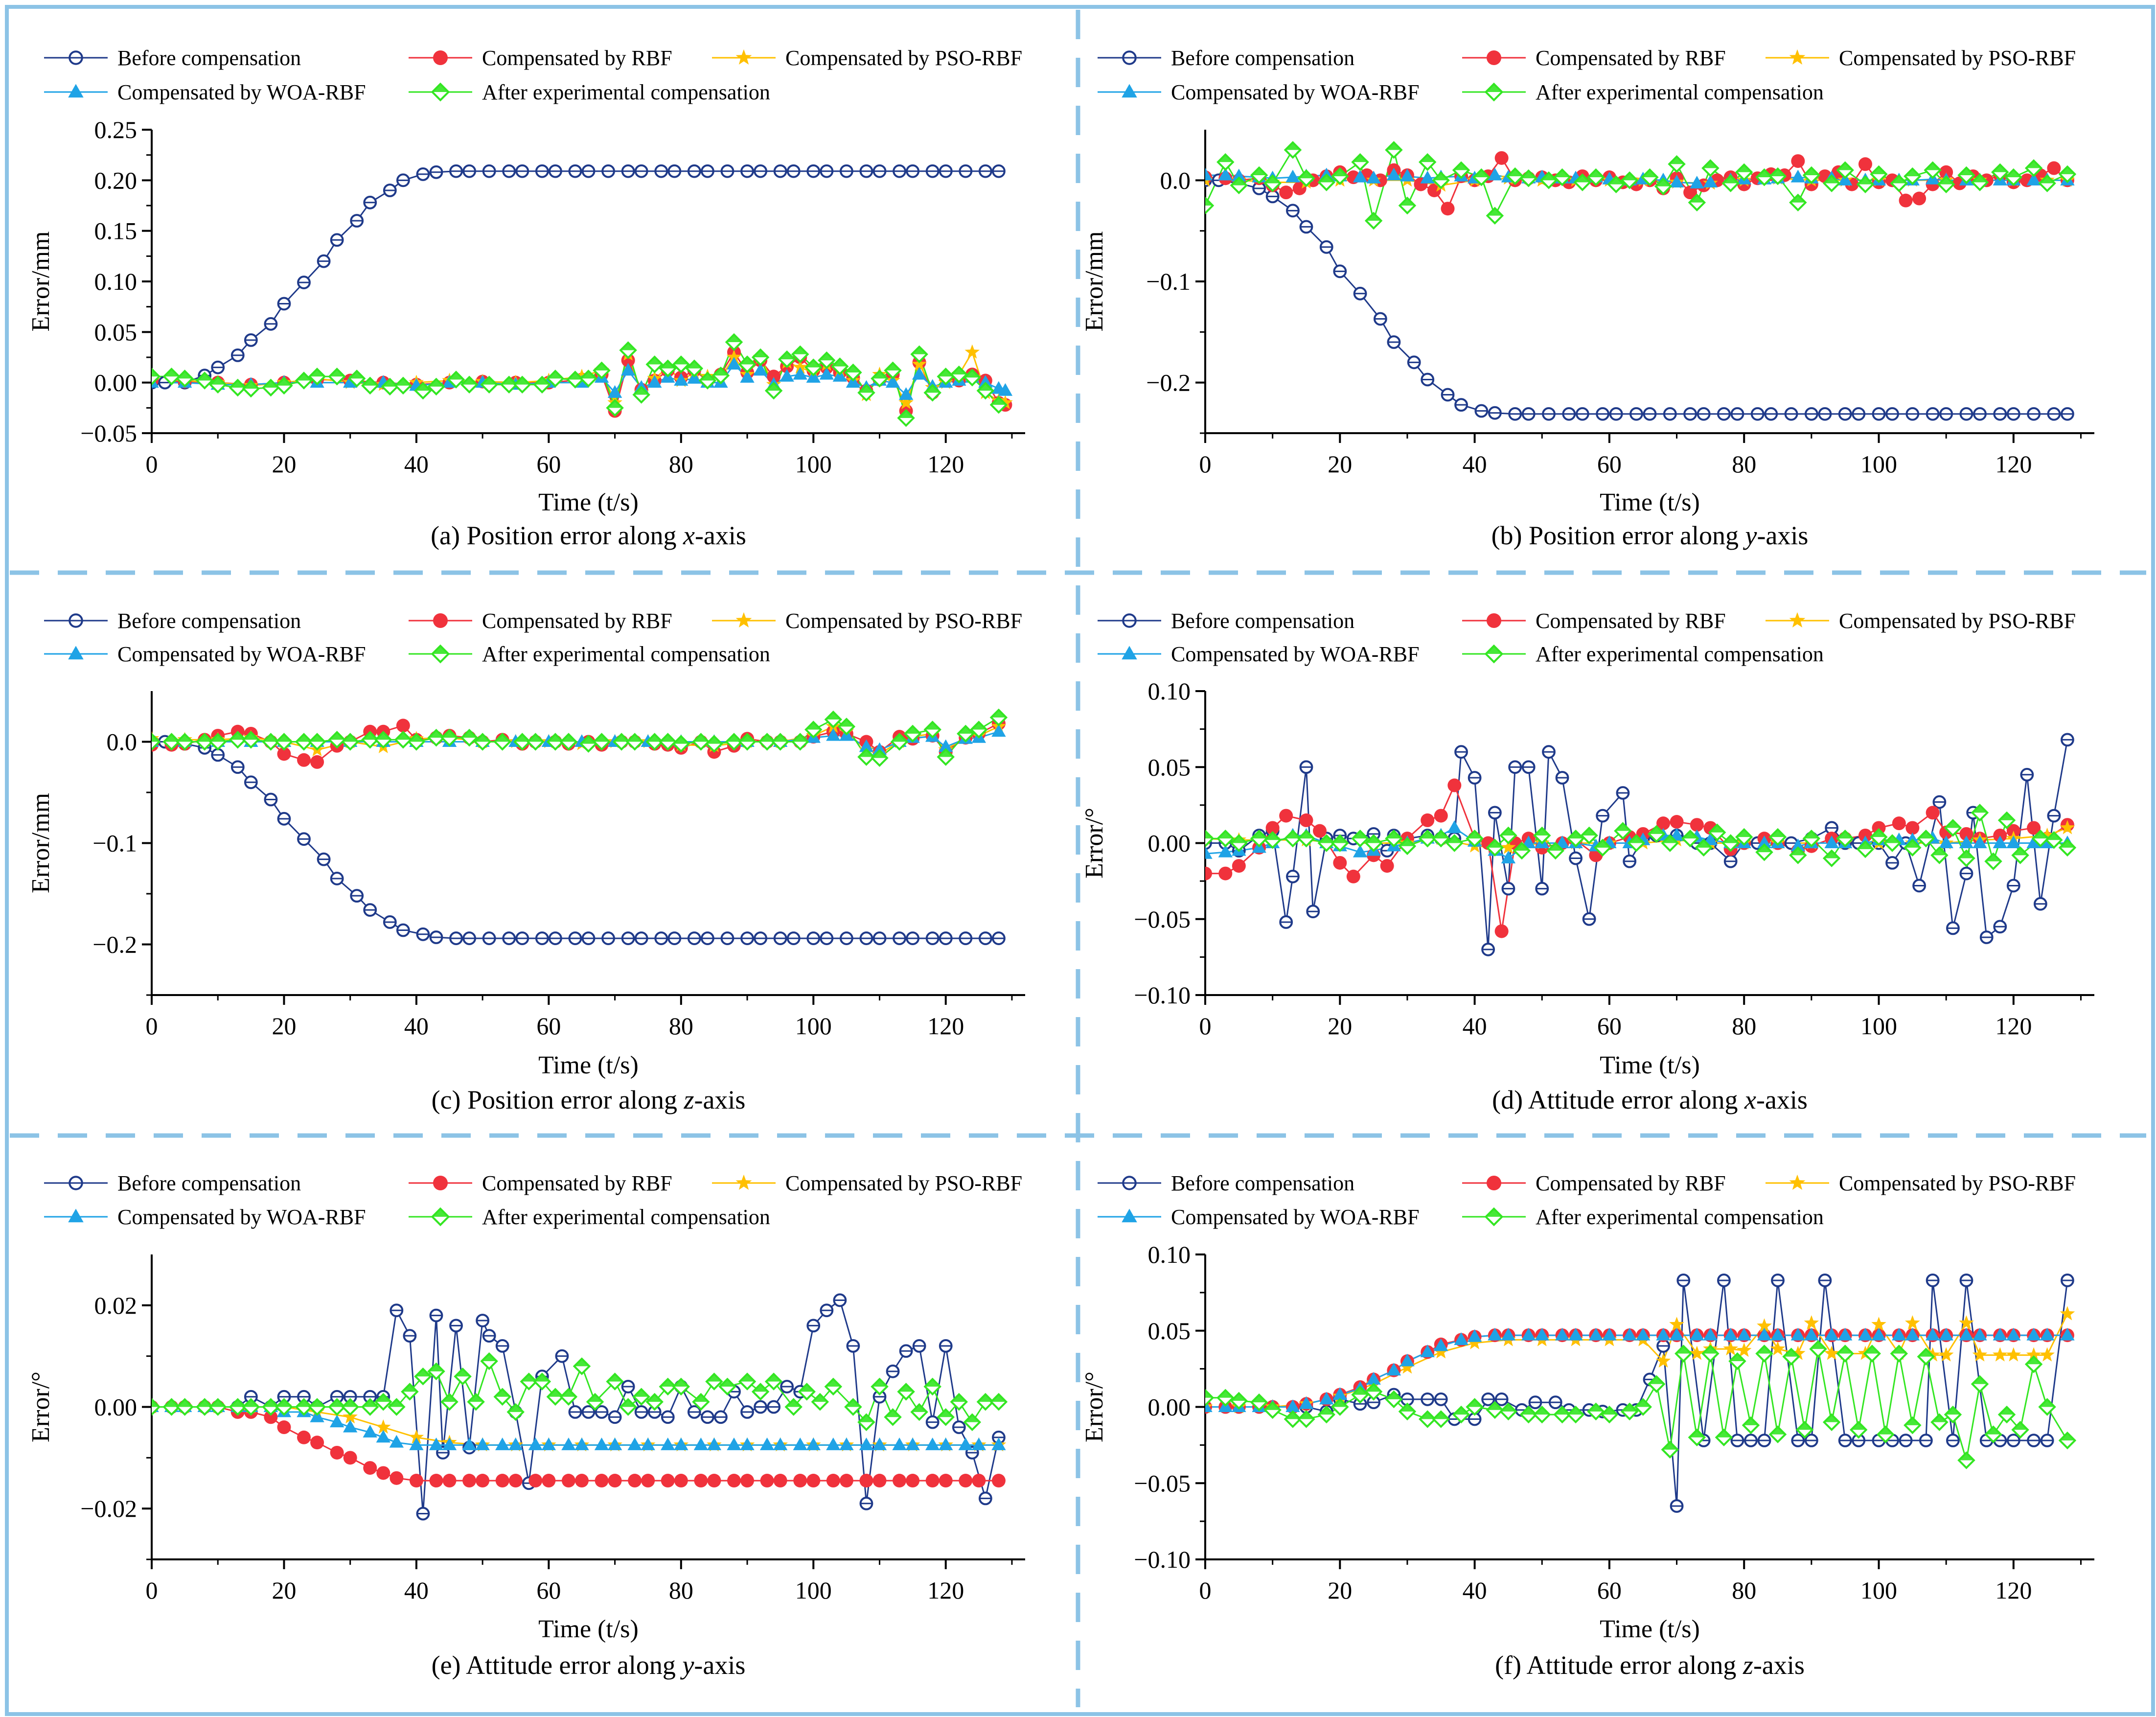  Describe the element at coordinates (1650, 1665) in the screenshot. I see `panel-caption: (f) Attitude error along z-axis` at that location.